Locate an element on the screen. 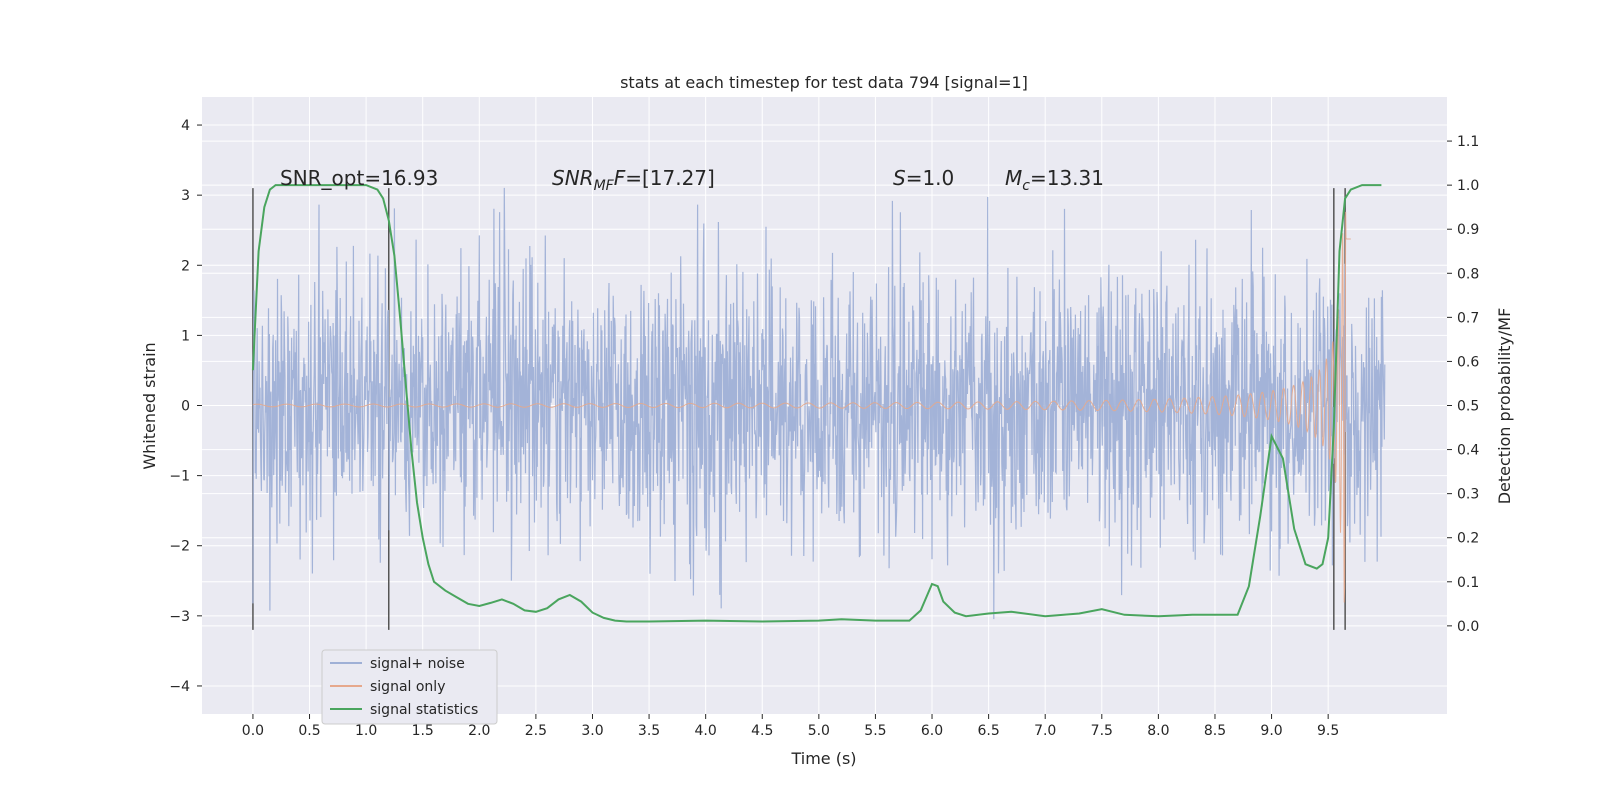 This screenshot has width=1600, height=800. x-tick-label: 0.0 is located at coordinates (253, 731).